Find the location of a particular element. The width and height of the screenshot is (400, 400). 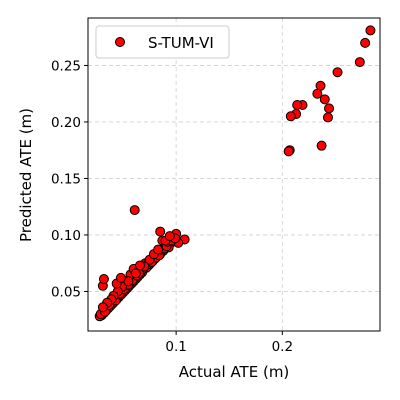

legend-marker is located at coordinates (120, 42).